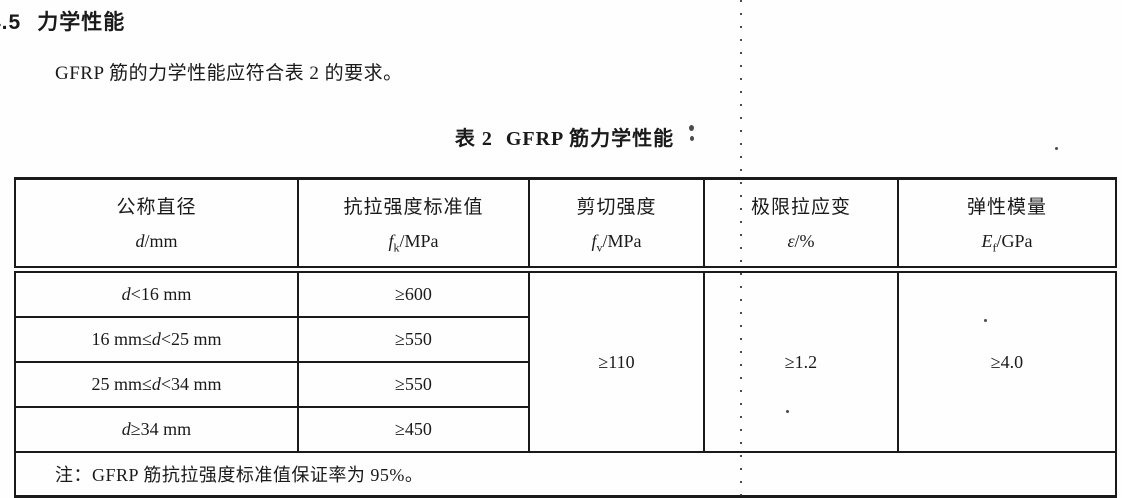 This screenshot has width=1122, height=498. I want to click on header-ultimate-strain: 极限拉应变 ε/%, so click(801, 225).